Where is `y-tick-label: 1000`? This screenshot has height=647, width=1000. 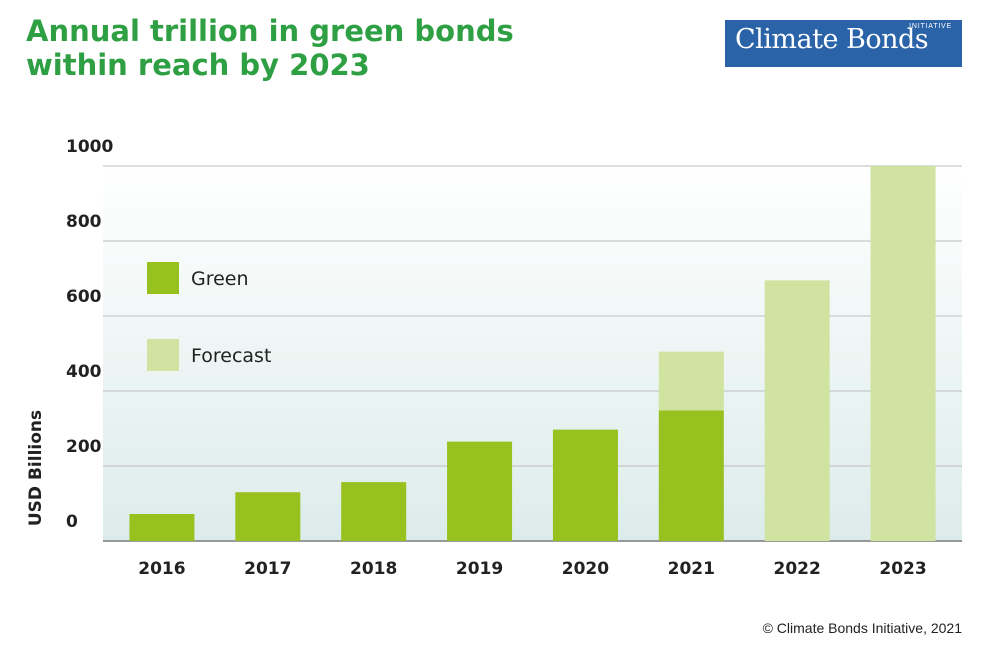
y-tick-label: 1000 is located at coordinates (89, 147).